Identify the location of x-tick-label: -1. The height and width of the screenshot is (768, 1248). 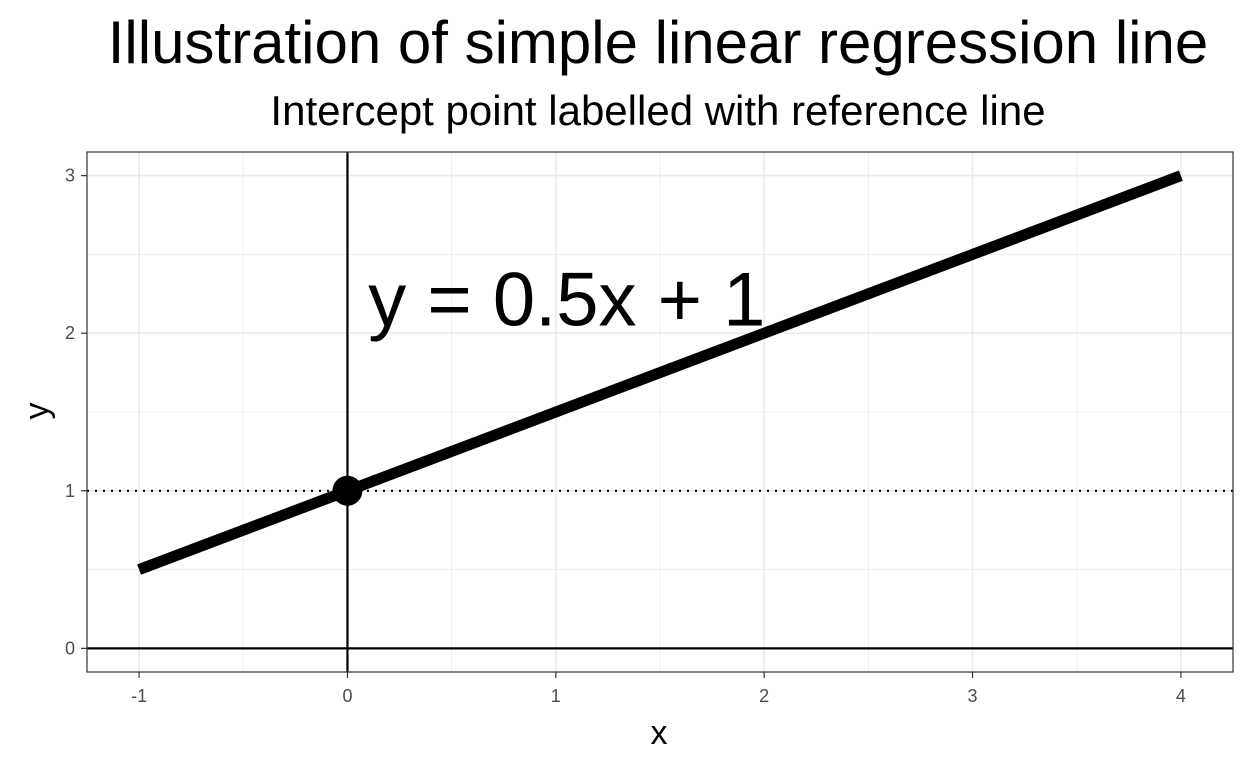
(139, 696).